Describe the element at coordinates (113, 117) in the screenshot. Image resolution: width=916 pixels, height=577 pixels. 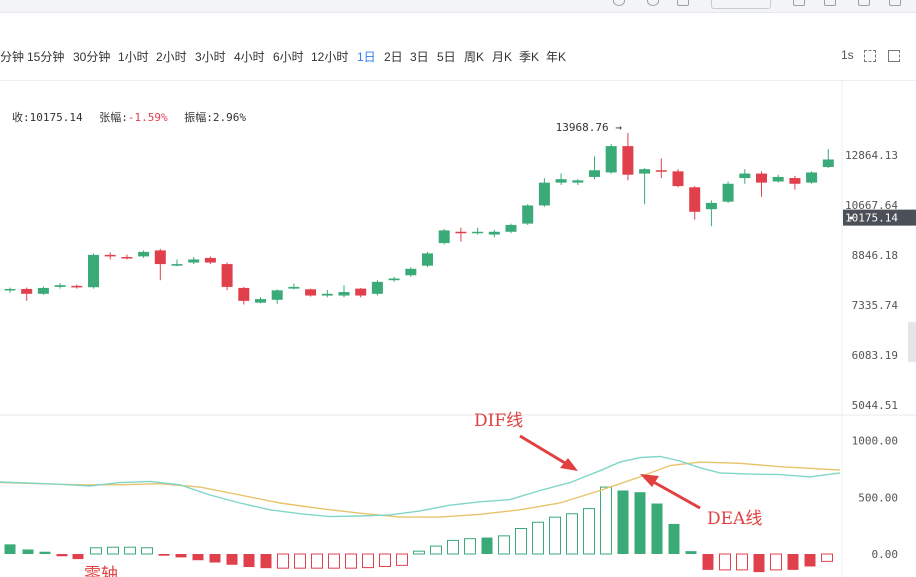
I see `change-label: 张幅:` at that location.